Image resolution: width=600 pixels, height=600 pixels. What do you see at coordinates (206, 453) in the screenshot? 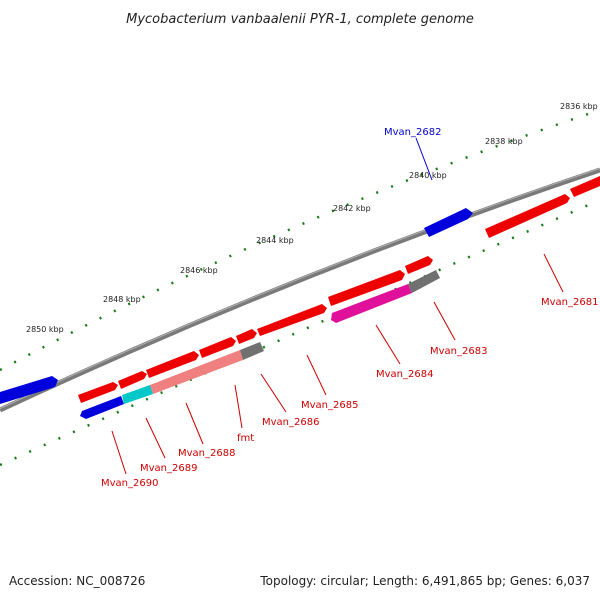
I see `label-mvan-2688: Mvan_2688` at bounding box center [206, 453].